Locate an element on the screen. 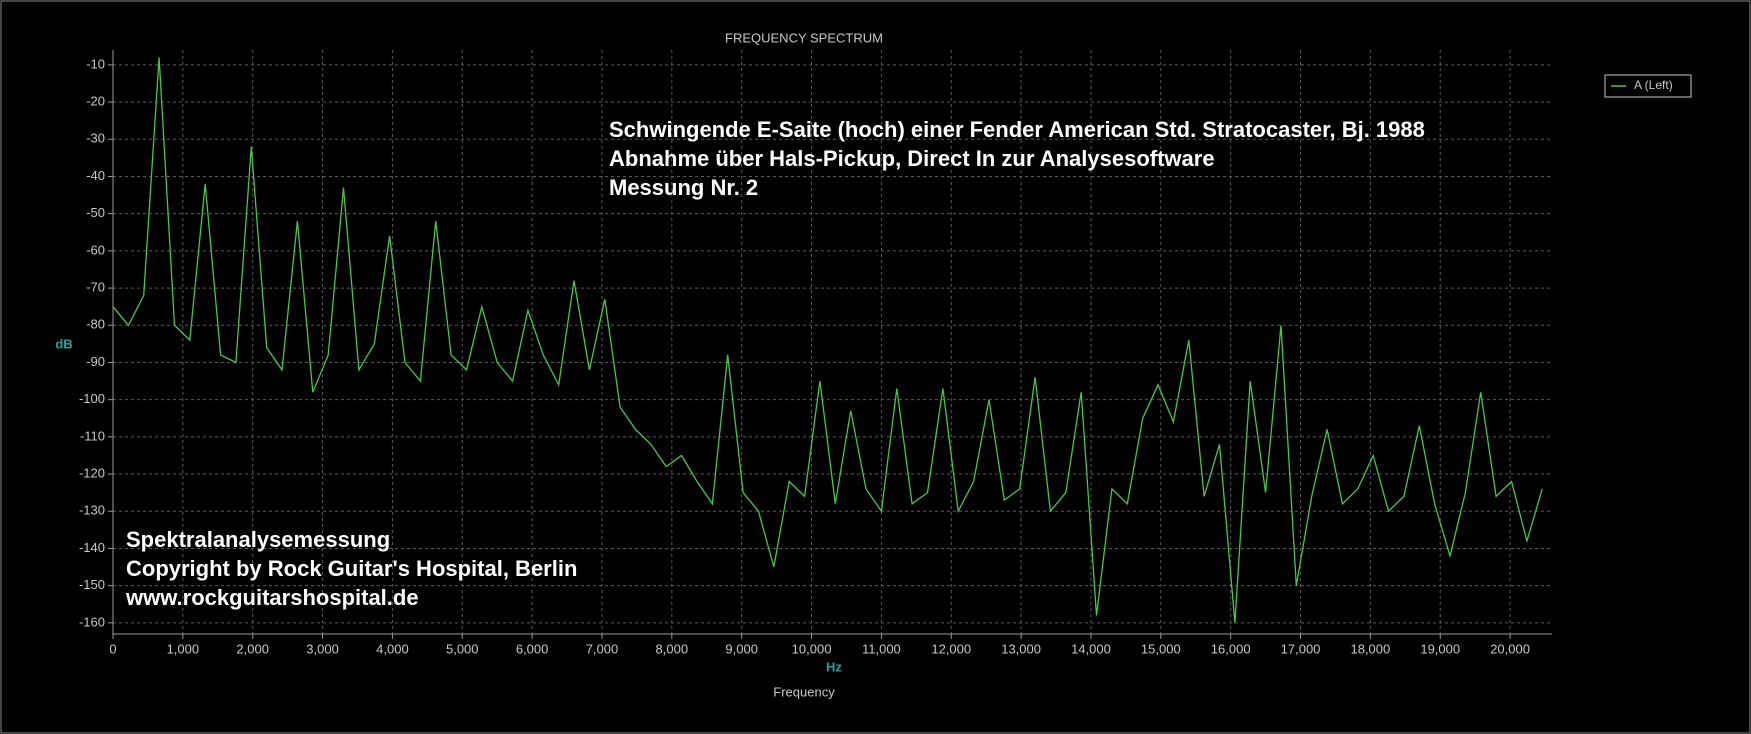 The image size is (1751, 734). x-tick-label: 15,000 is located at coordinates (1161, 648).